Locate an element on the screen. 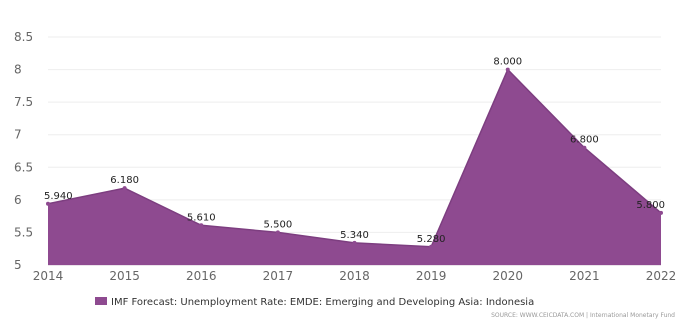  y-tick-label: 5 is located at coordinates (18, 265).